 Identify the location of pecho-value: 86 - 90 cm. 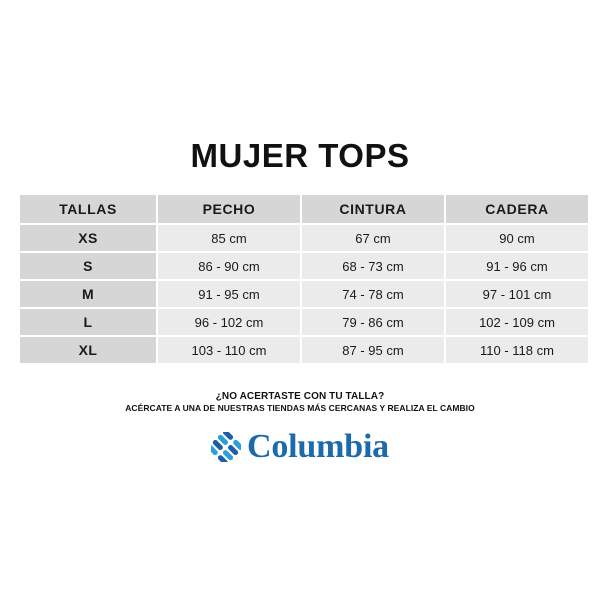
(229, 266).